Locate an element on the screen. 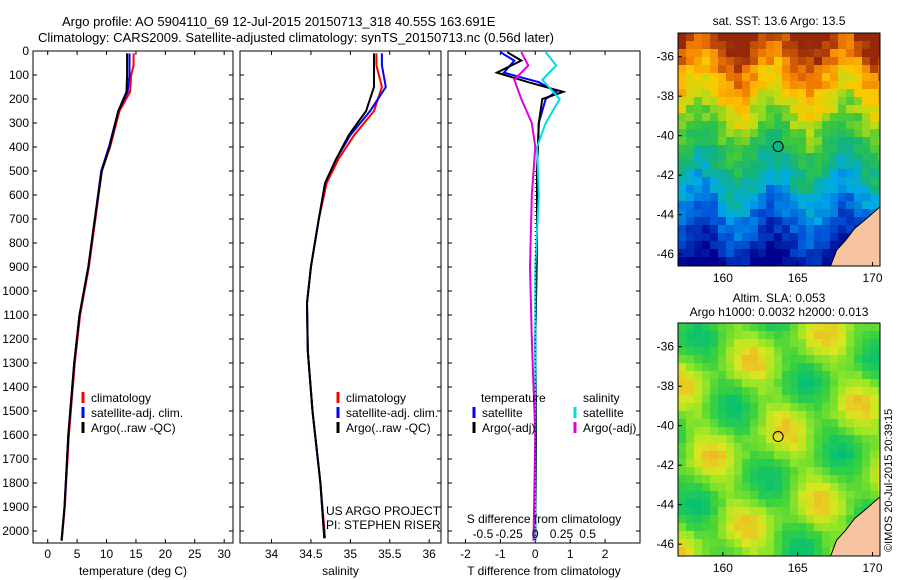 This screenshot has width=900, height=580. salinity-xlabel: salinity is located at coordinates (340, 571).